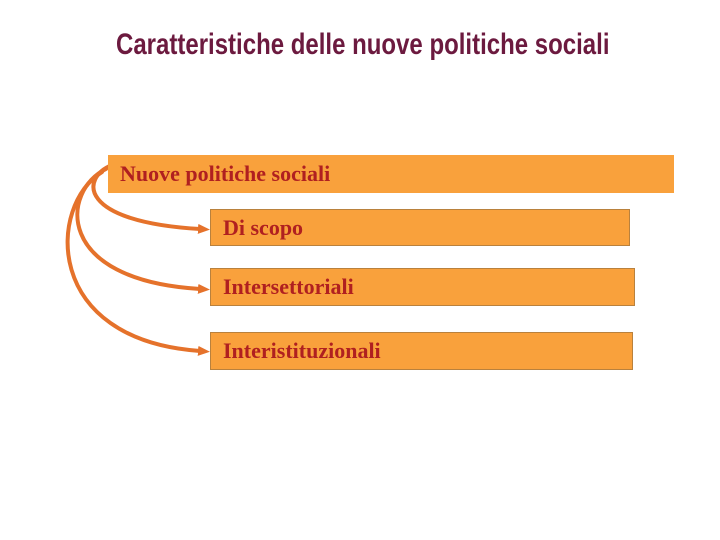 This screenshot has height=540, width=720. I want to click on box-di-scopo: Di scopo, so click(420, 227).